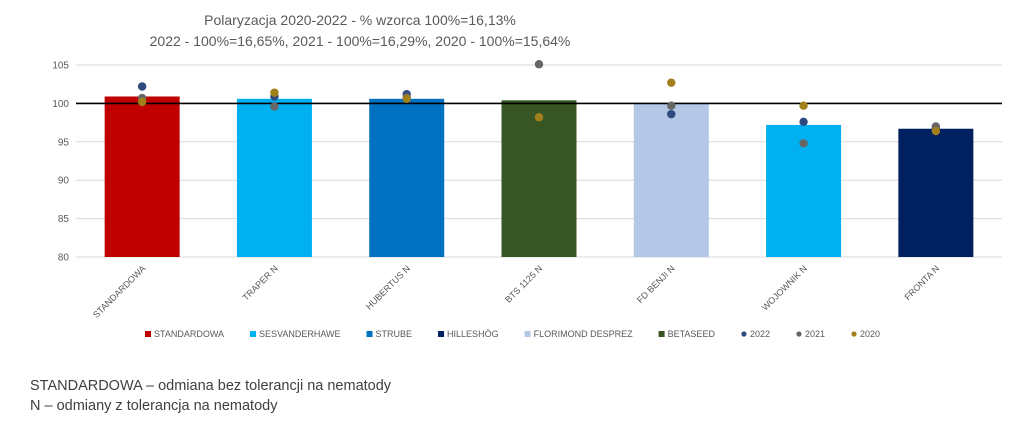 Image resolution: width=1024 pixels, height=434 pixels. What do you see at coordinates (260, 282) in the screenshot?
I see `category-label: TRAPER N` at bounding box center [260, 282].